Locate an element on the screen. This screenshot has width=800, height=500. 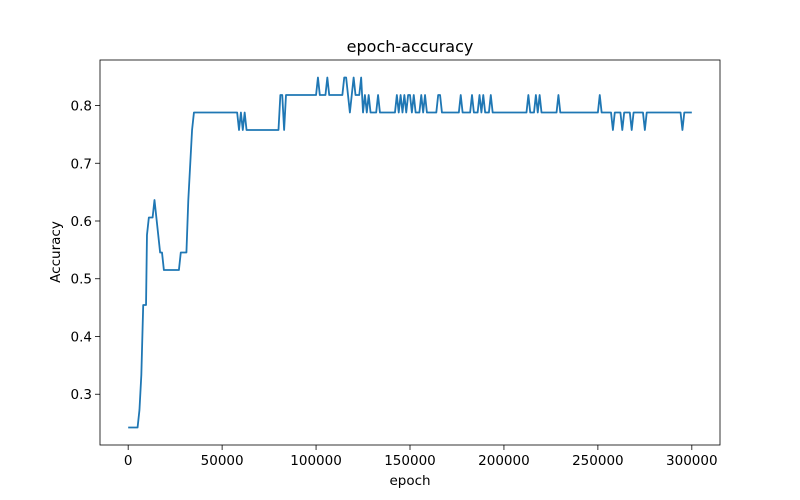
x-tick-label: 100000 is located at coordinates (316, 461).